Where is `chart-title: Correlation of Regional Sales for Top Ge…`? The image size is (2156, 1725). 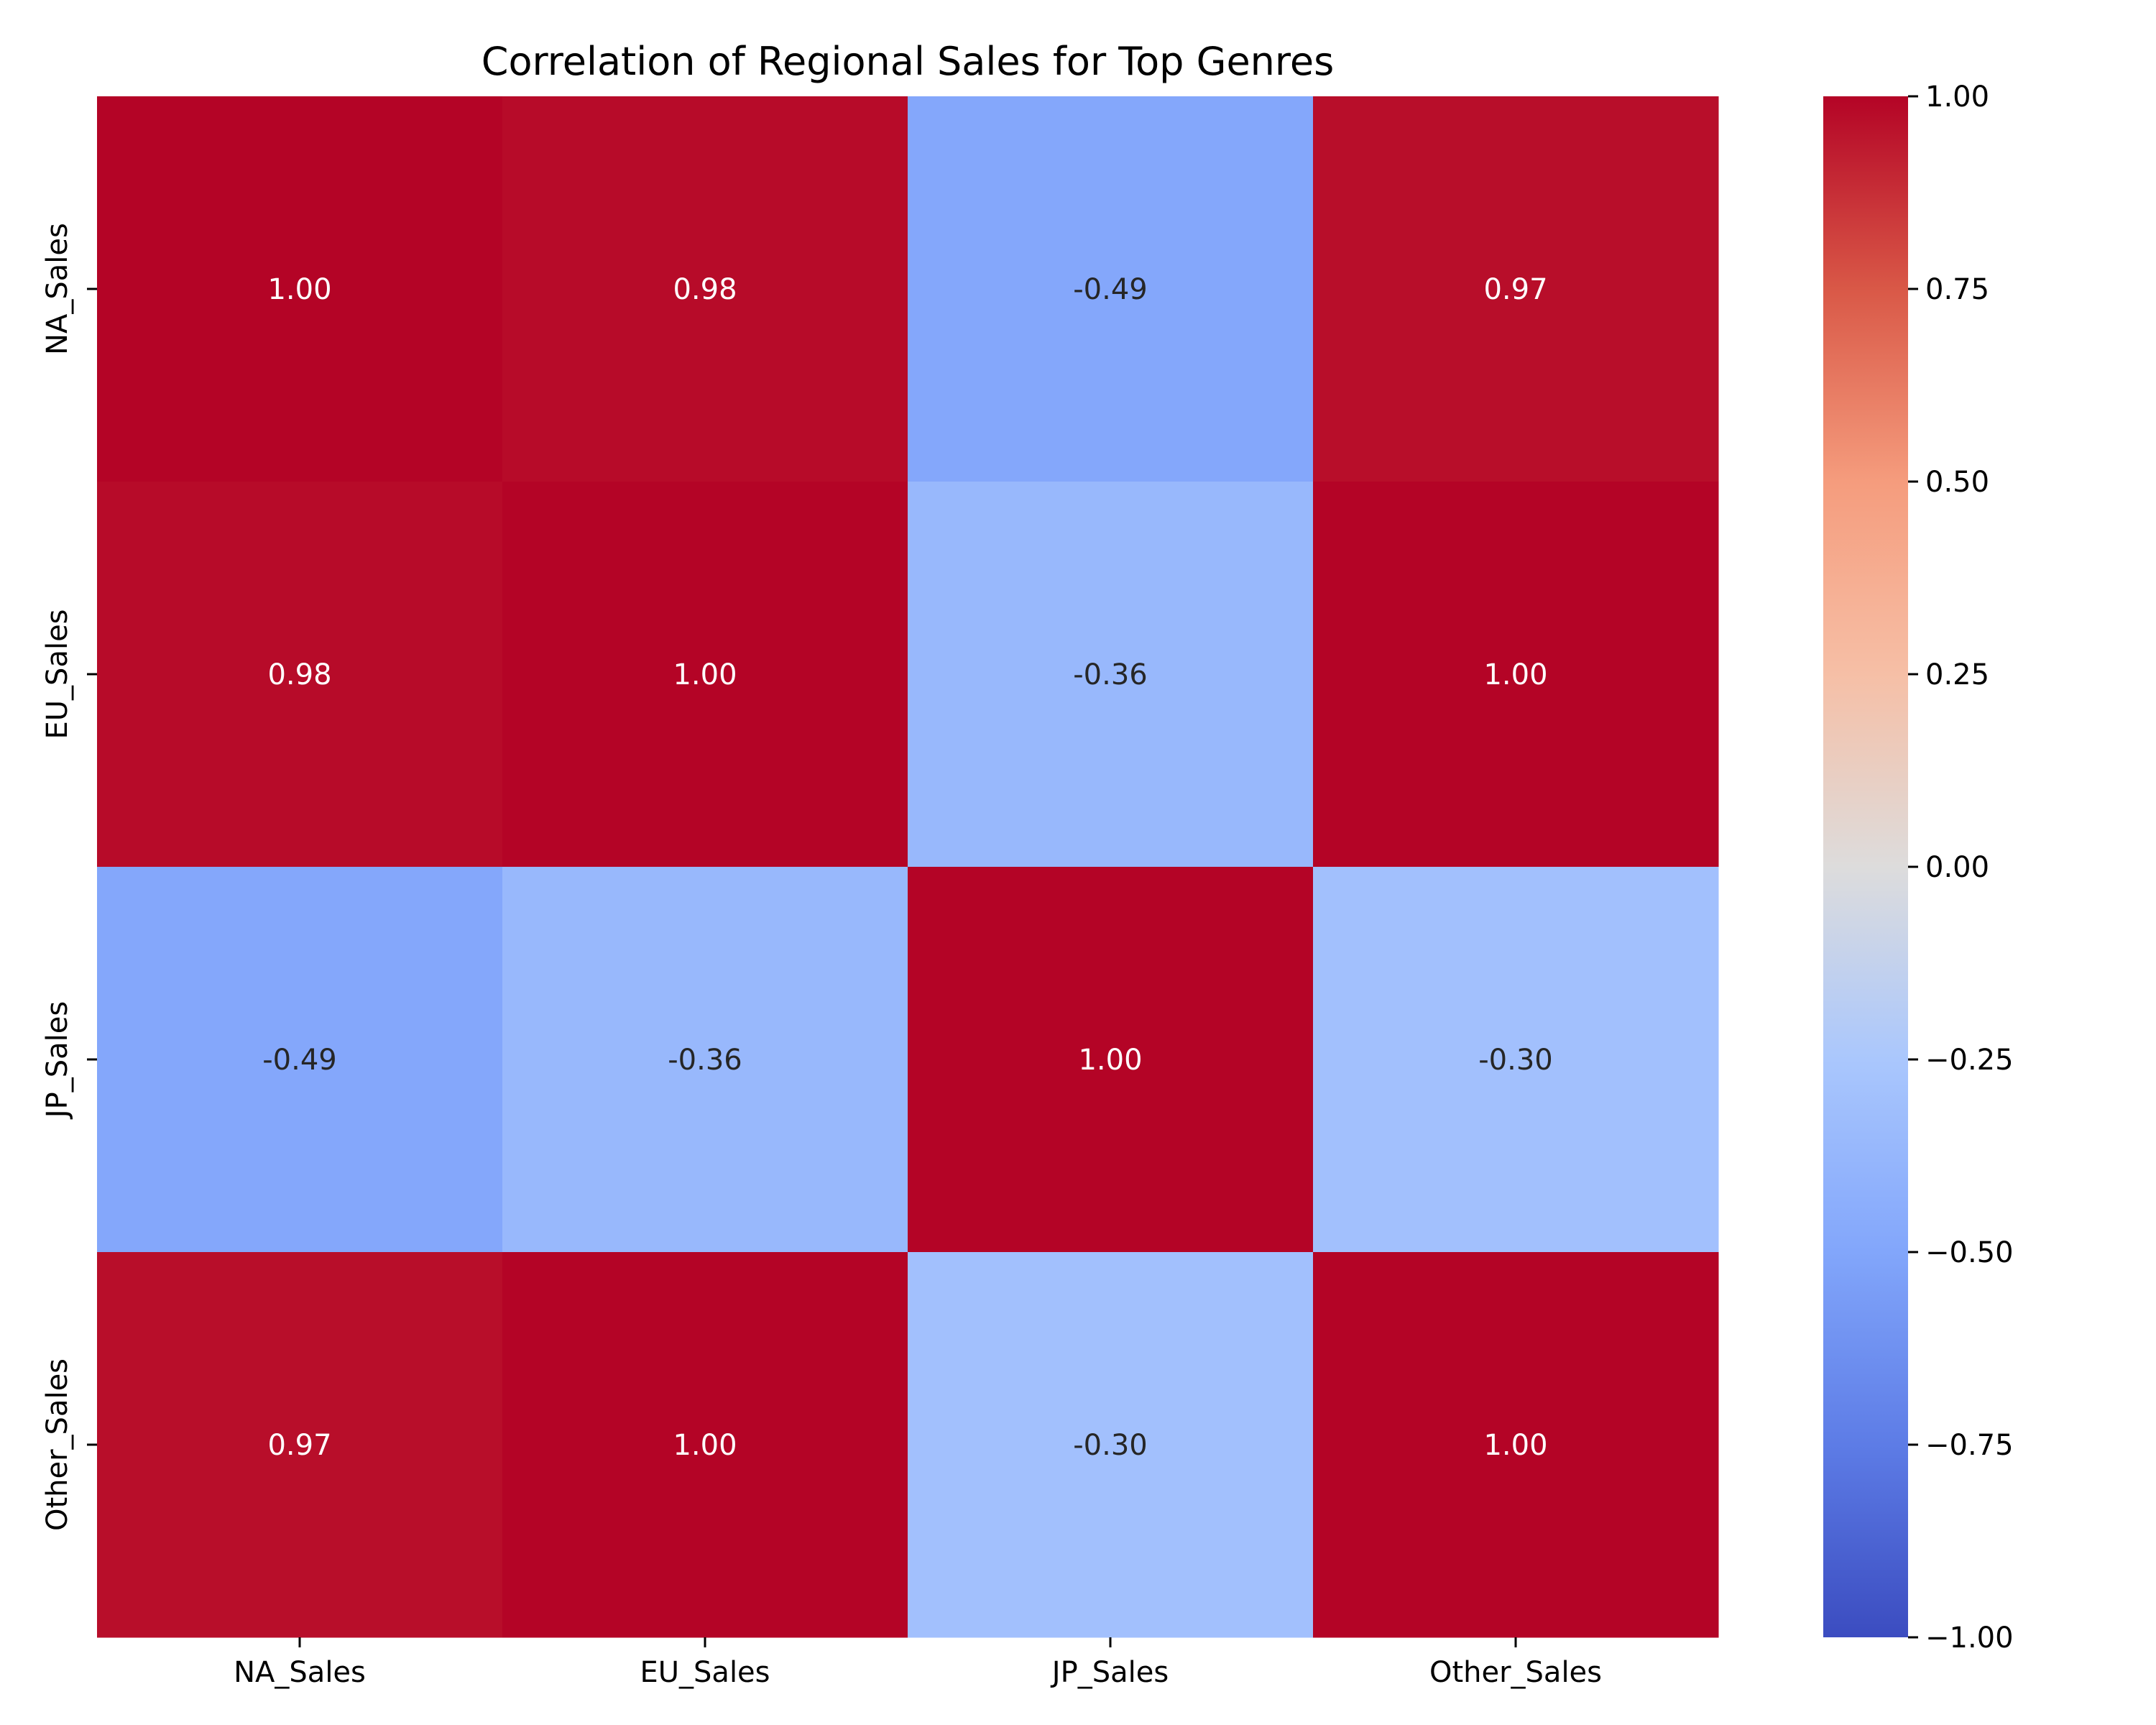
chart-title: Correlation of Regional Sales for Top Ge… is located at coordinates (908, 61).